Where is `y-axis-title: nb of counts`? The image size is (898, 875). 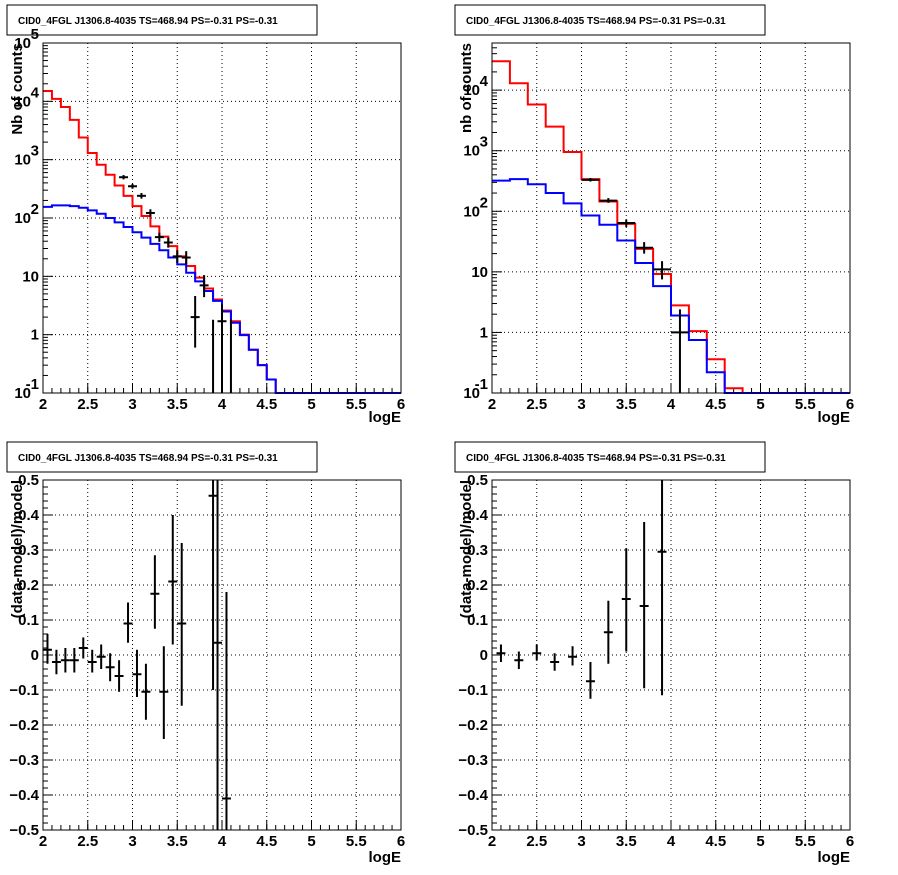 y-axis-title: nb of counts is located at coordinates (466, 88).